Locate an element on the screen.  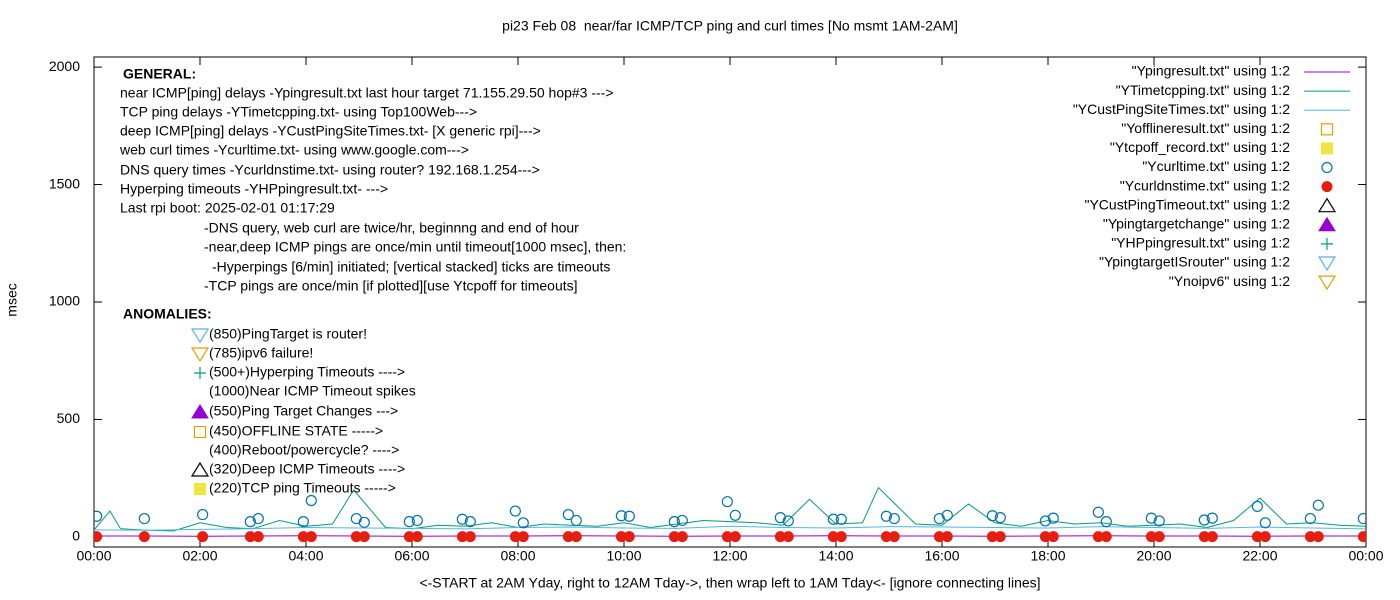
x-tick-label: 22:00 is located at coordinates (1259, 556).